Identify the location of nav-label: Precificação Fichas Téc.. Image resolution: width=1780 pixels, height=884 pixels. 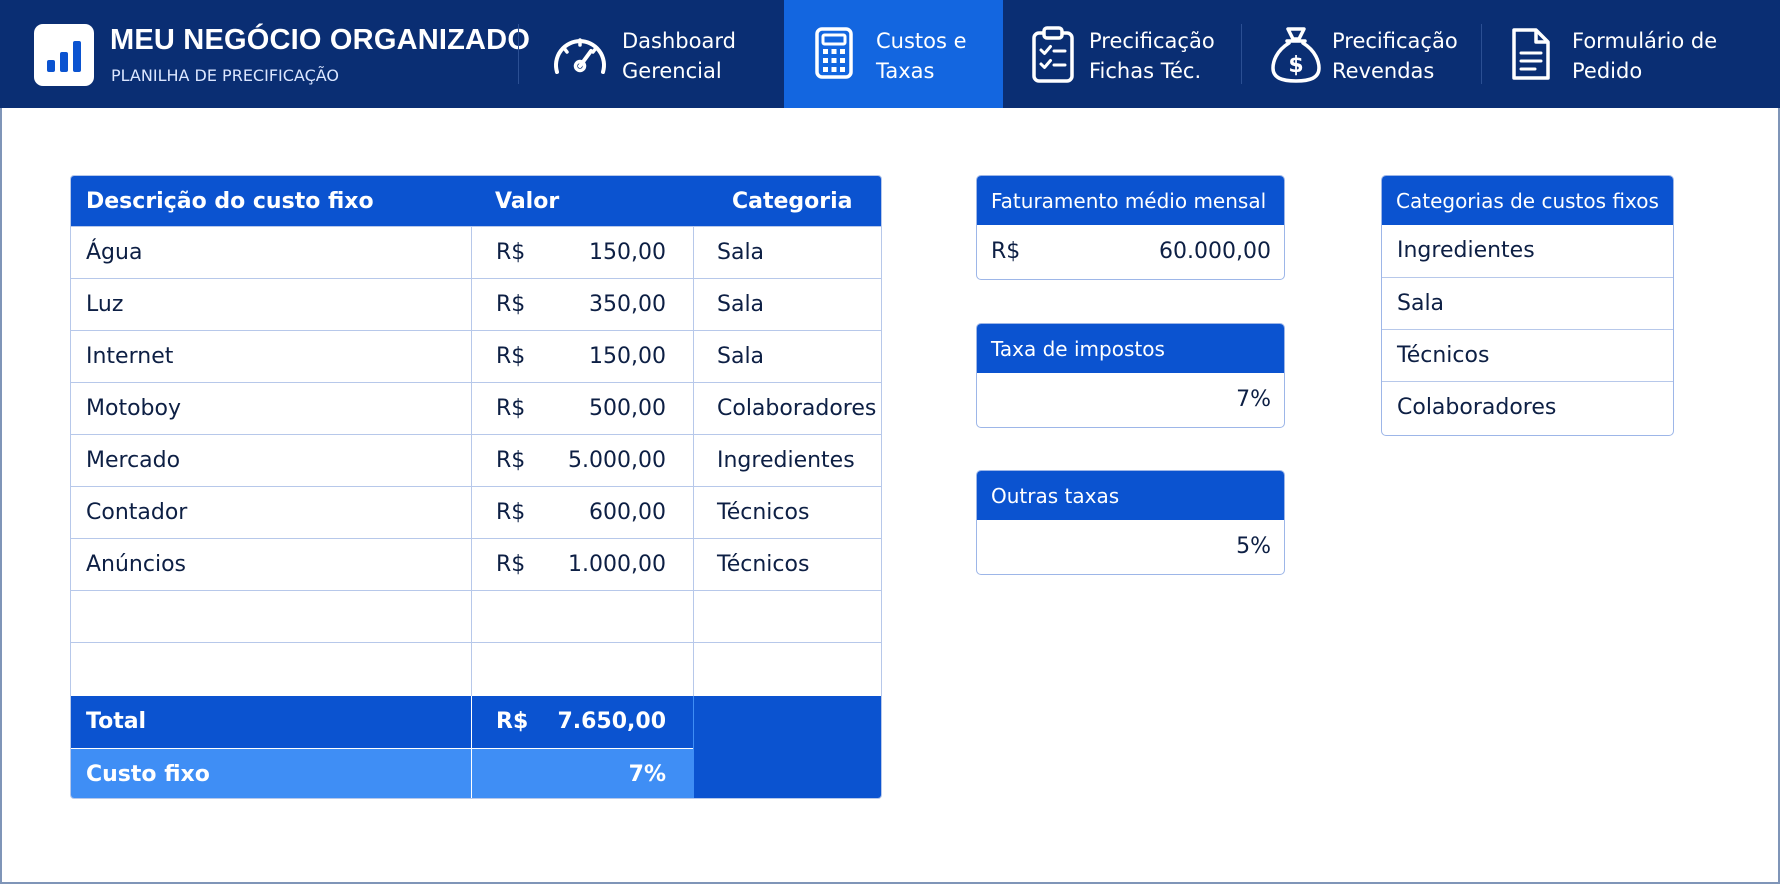
(1152, 56).